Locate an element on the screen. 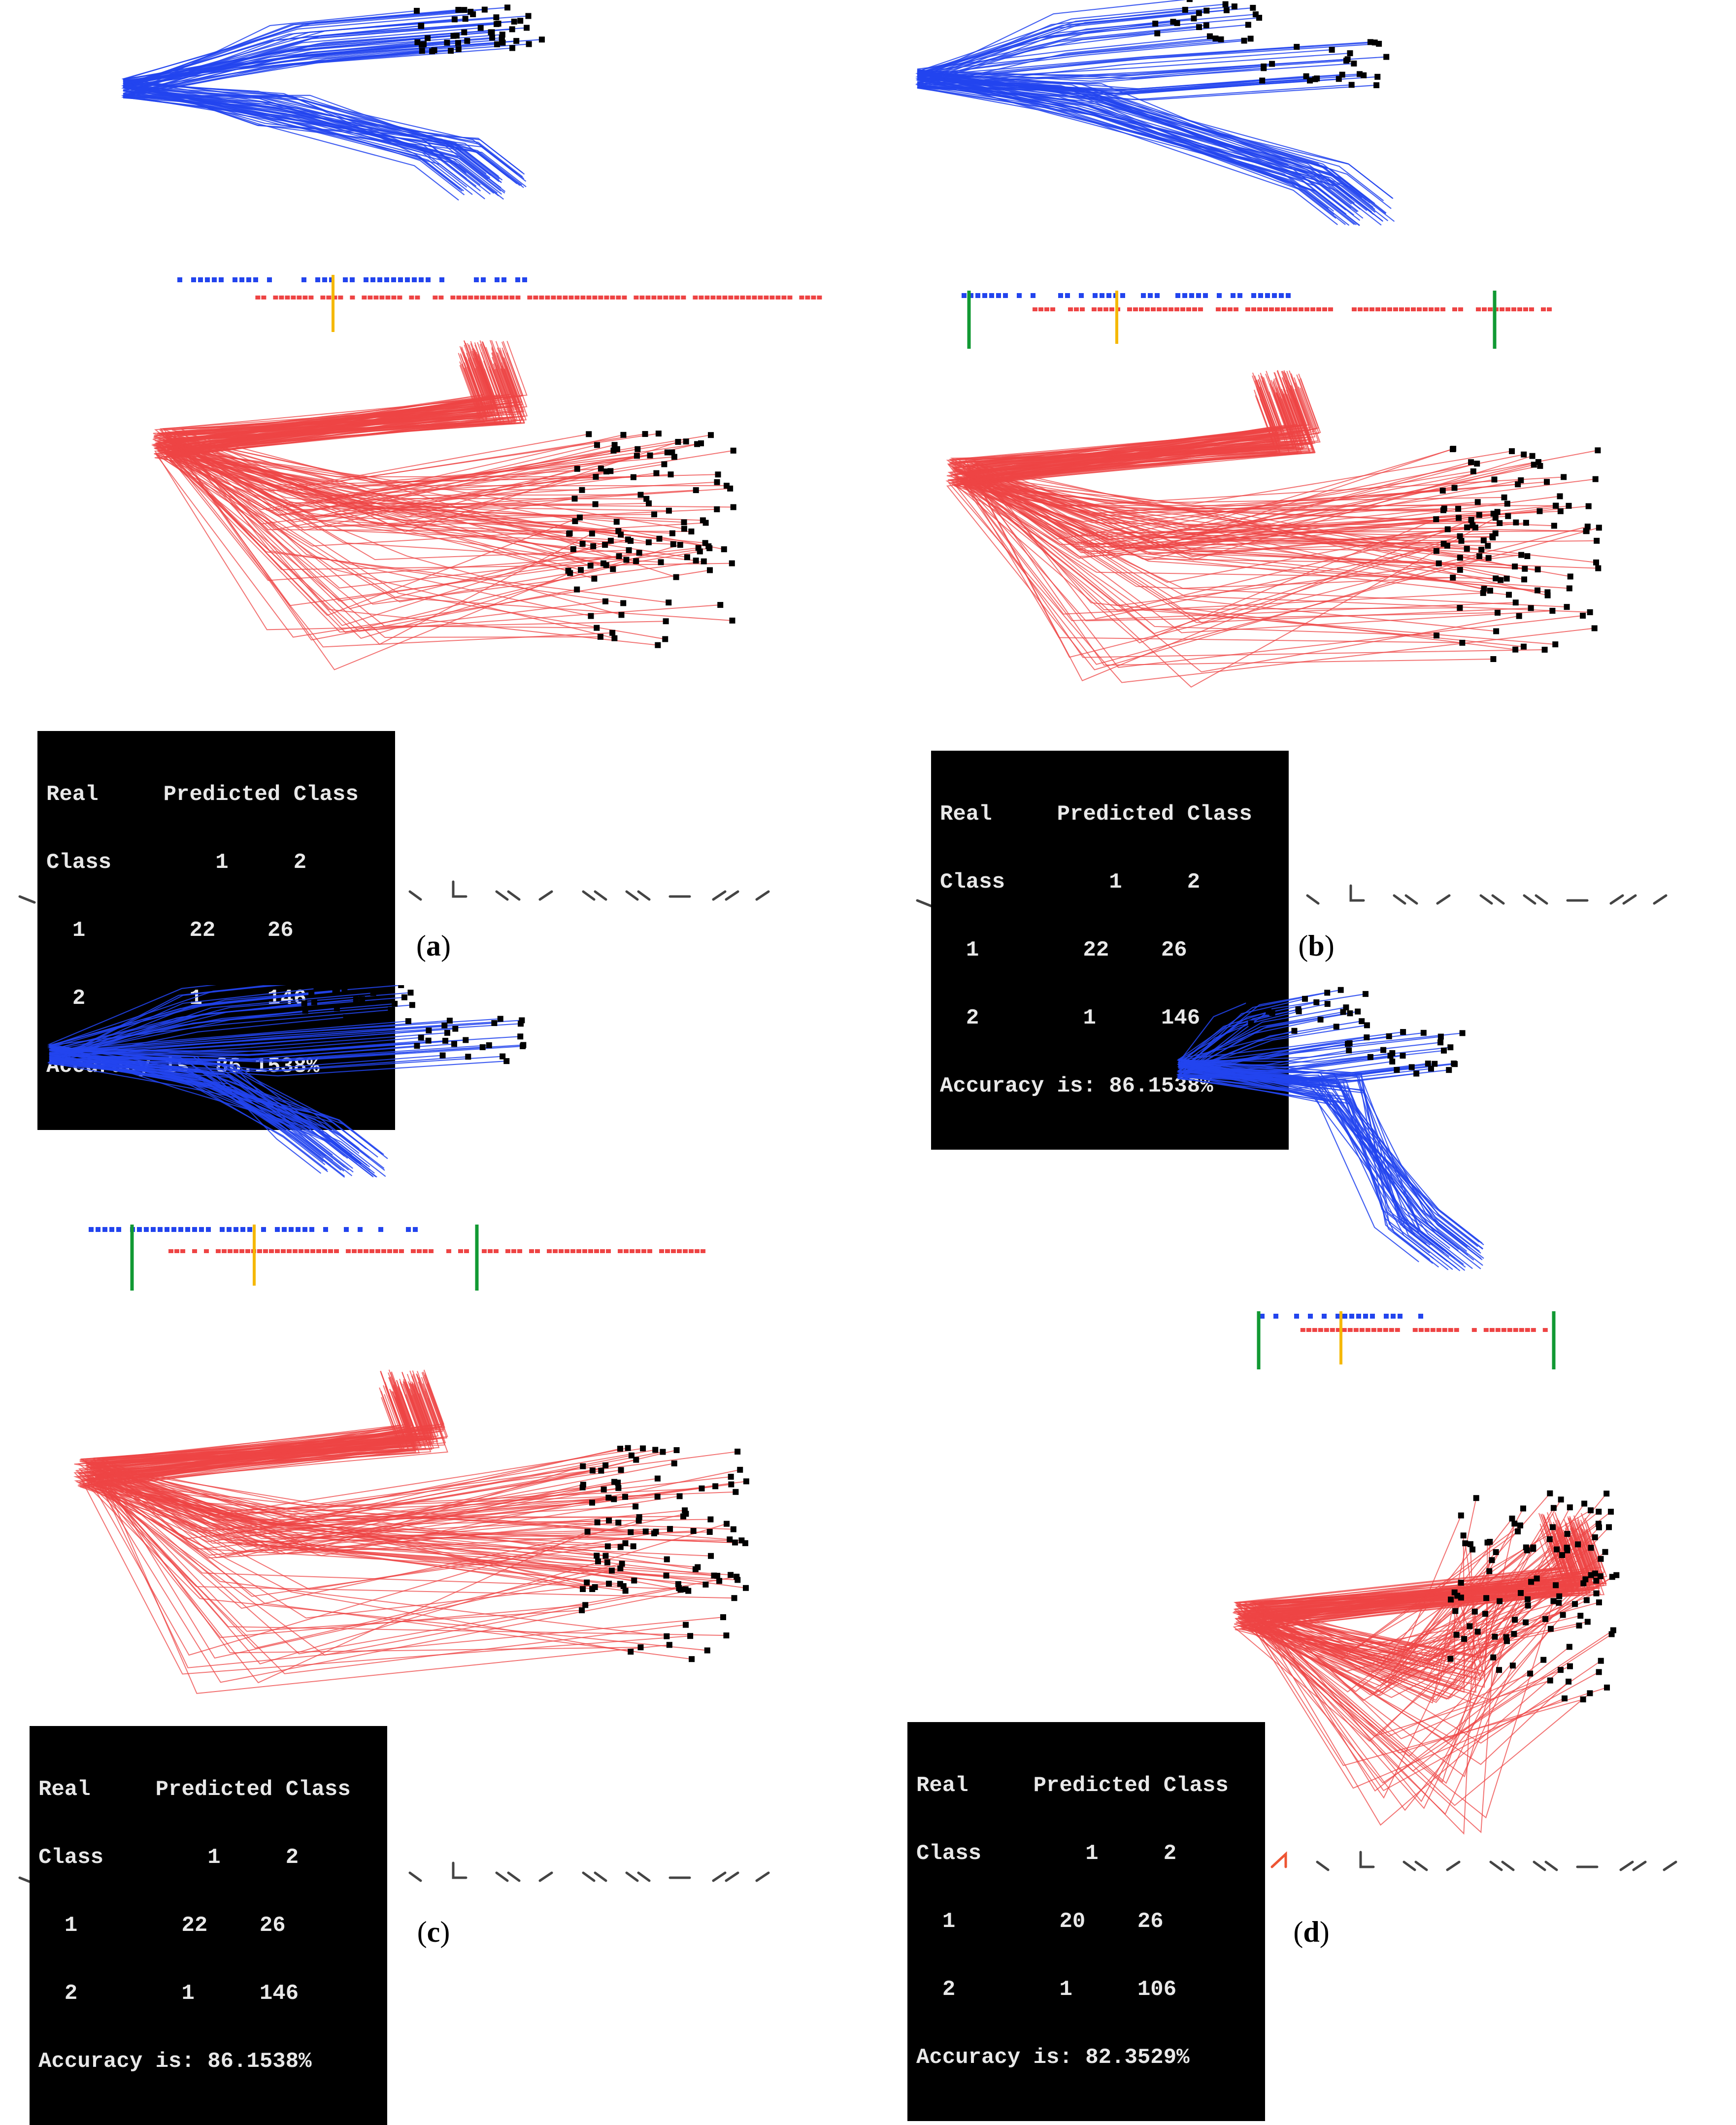 This screenshot has height=2125, width=1736. cm-cell: 26 is located at coordinates (1150, 1921).